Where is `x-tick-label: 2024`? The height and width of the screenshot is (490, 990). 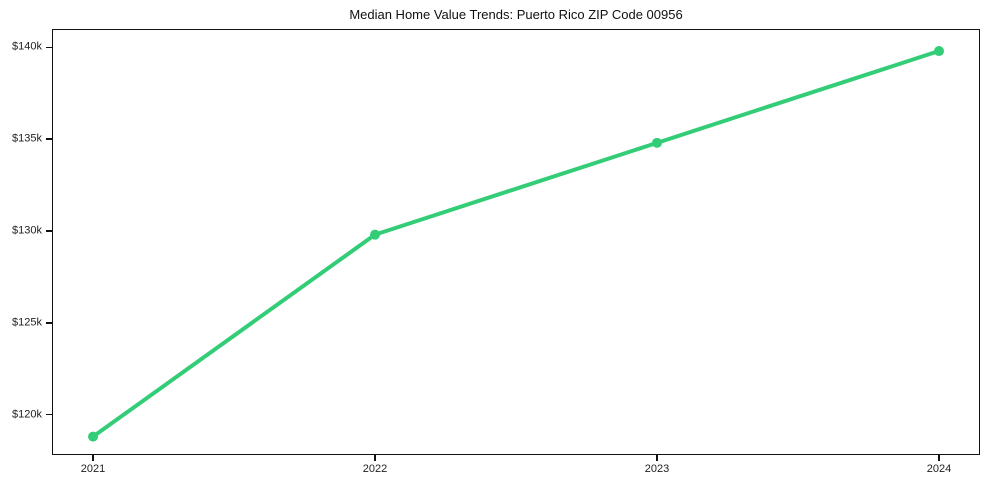 x-tick-label: 2024 is located at coordinates (939, 469).